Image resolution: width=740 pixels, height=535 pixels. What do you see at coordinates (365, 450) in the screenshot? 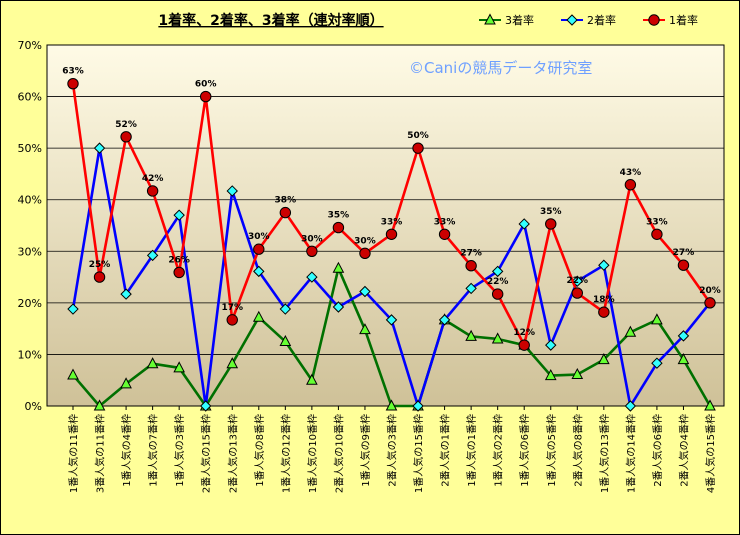
I see `x-tick-label: 1番人気の9番枠` at bounding box center [365, 450].